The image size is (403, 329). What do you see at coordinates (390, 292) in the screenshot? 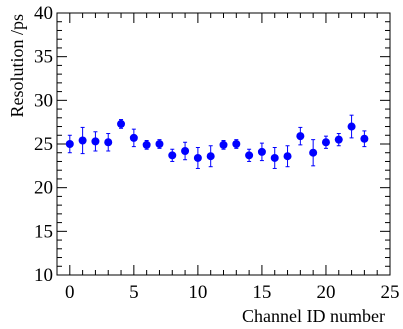
I see `x-tick-label: 25` at bounding box center [390, 292].